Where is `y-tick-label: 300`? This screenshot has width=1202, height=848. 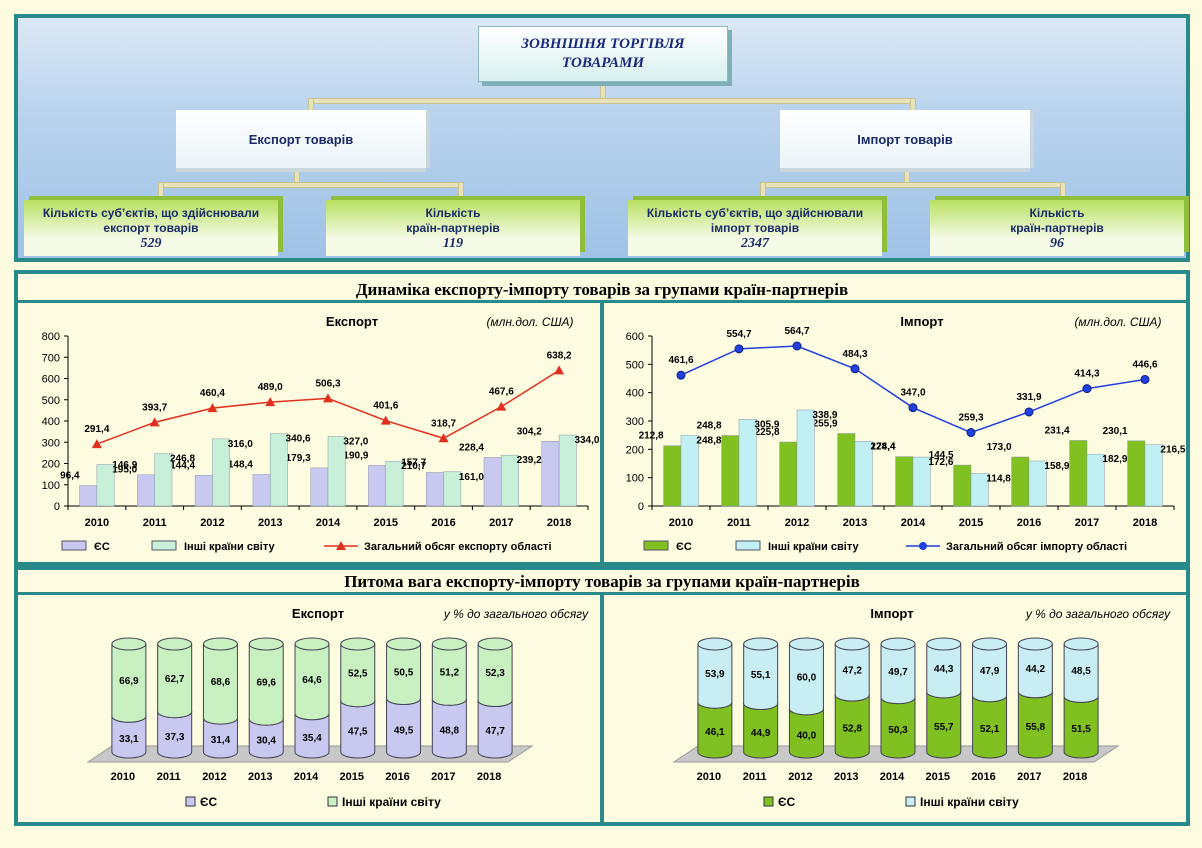
y-tick-label: 300 is located at coordinates (635, 422).